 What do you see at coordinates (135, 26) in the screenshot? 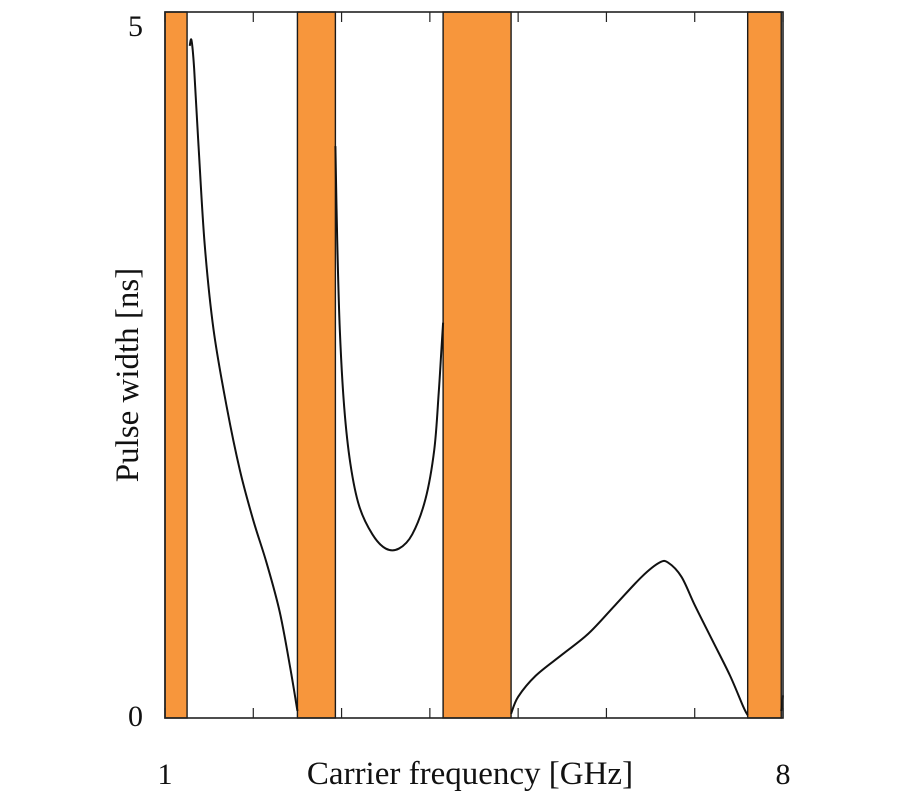
I see `y-tick-label-max: 5` at bounding box center [135, 26].